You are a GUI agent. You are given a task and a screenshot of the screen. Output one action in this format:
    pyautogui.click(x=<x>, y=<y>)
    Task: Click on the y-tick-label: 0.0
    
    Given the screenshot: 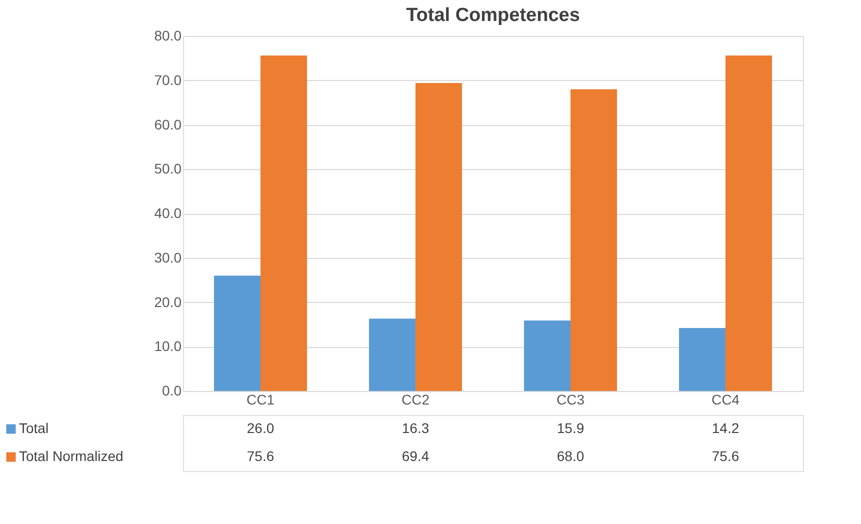 What is the action you would take?
    pyautogui.click(x=172, y=390)
    